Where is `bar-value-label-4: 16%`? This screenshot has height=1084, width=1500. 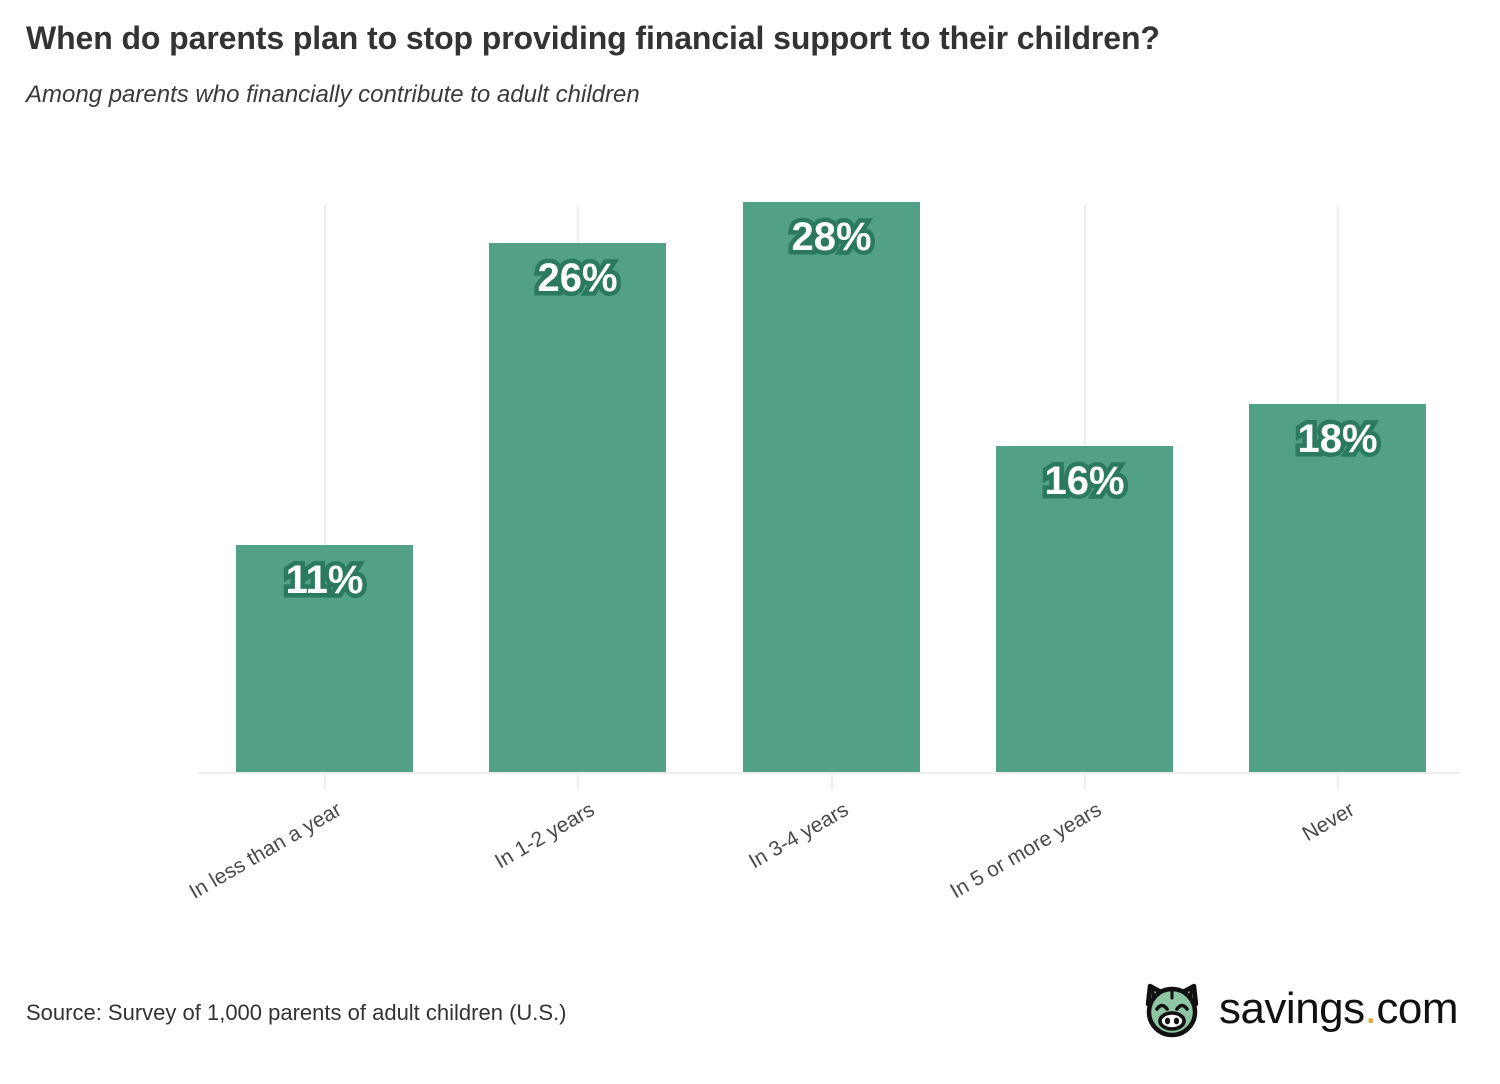 bar-value-label-4: 16% is located at coordinates (1084, 481).